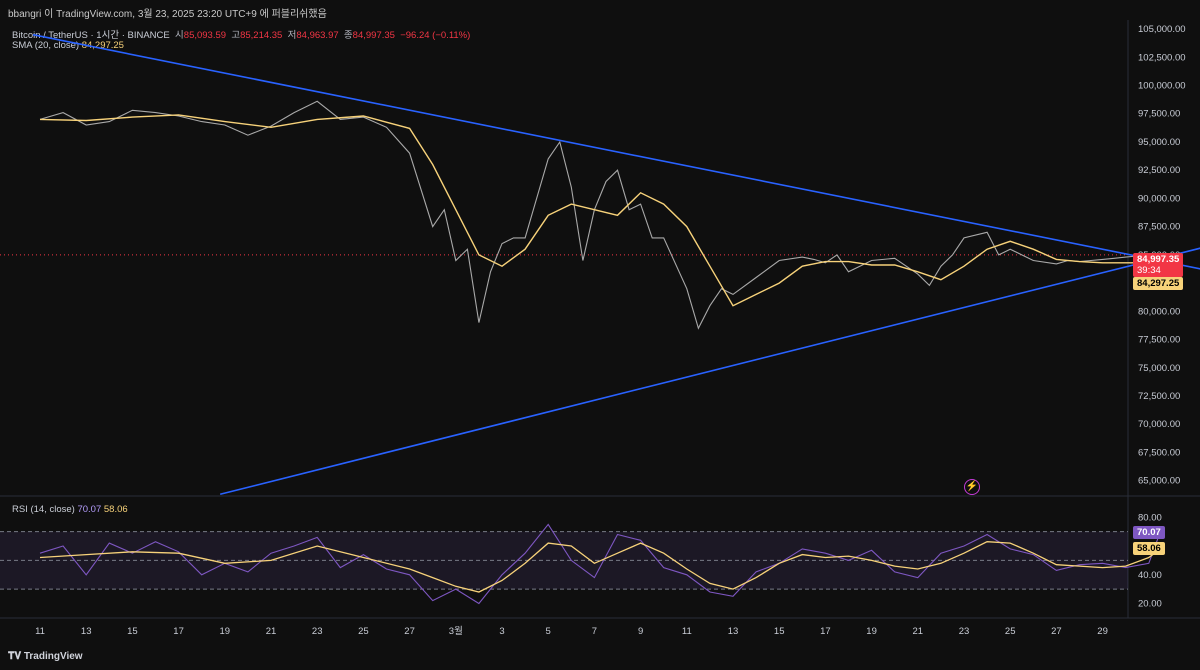 This screenshot has width=1200, height=670. Describe the element at coordinates (1149, 532) in the screenshot. I see `rsi-value-tag: 70.07` at that location.